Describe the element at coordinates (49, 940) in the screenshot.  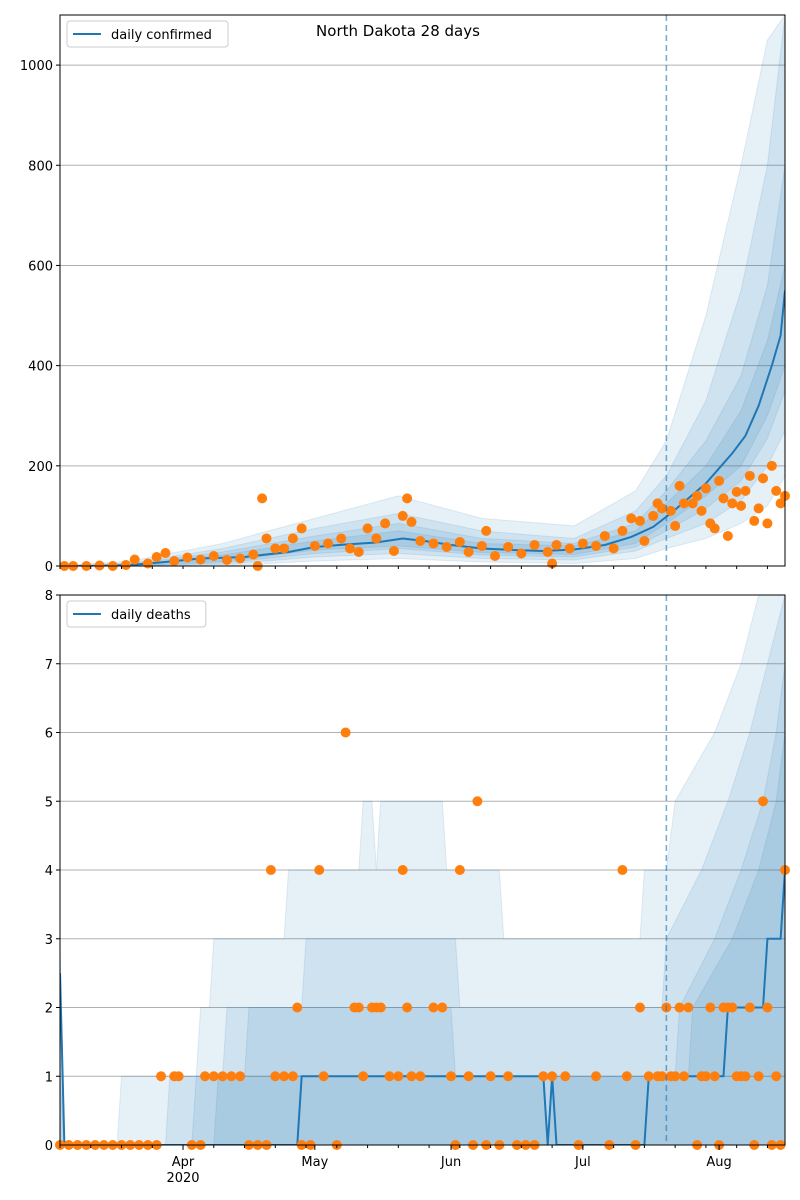
I see `y-tick-label: 3` at that location.